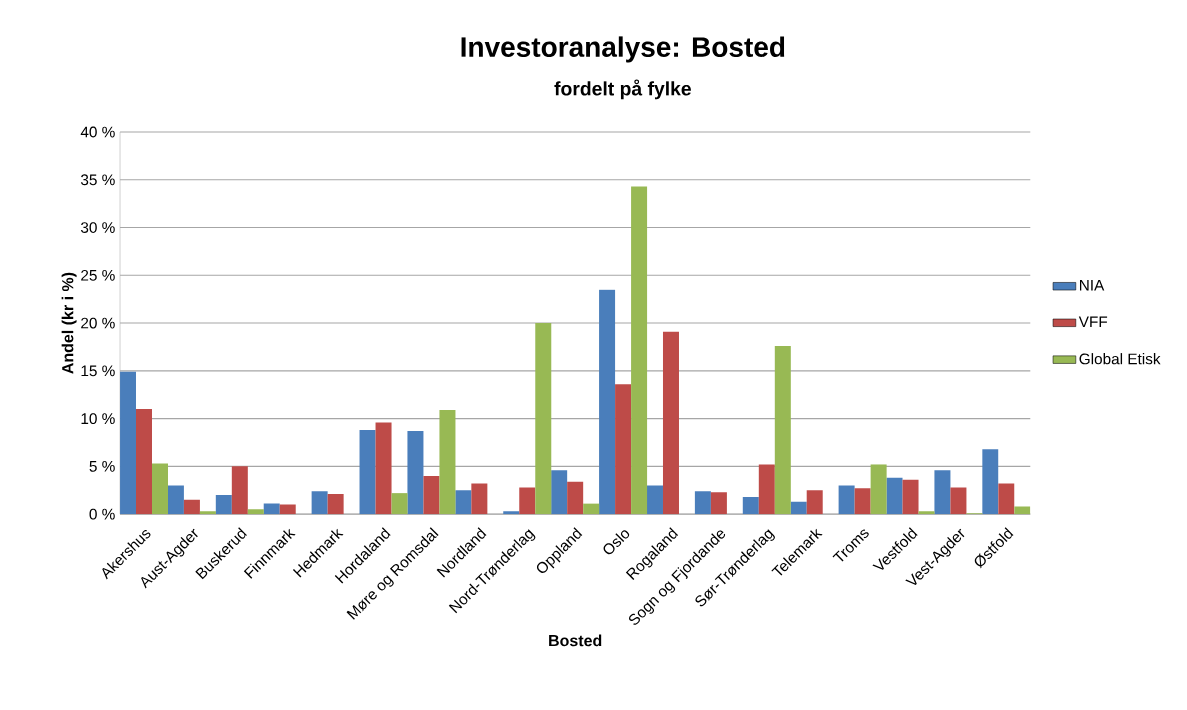 The width and height of the screenshot is (1187, 710). I want to click on y-tick-label: 0 %, so click(102, 514).